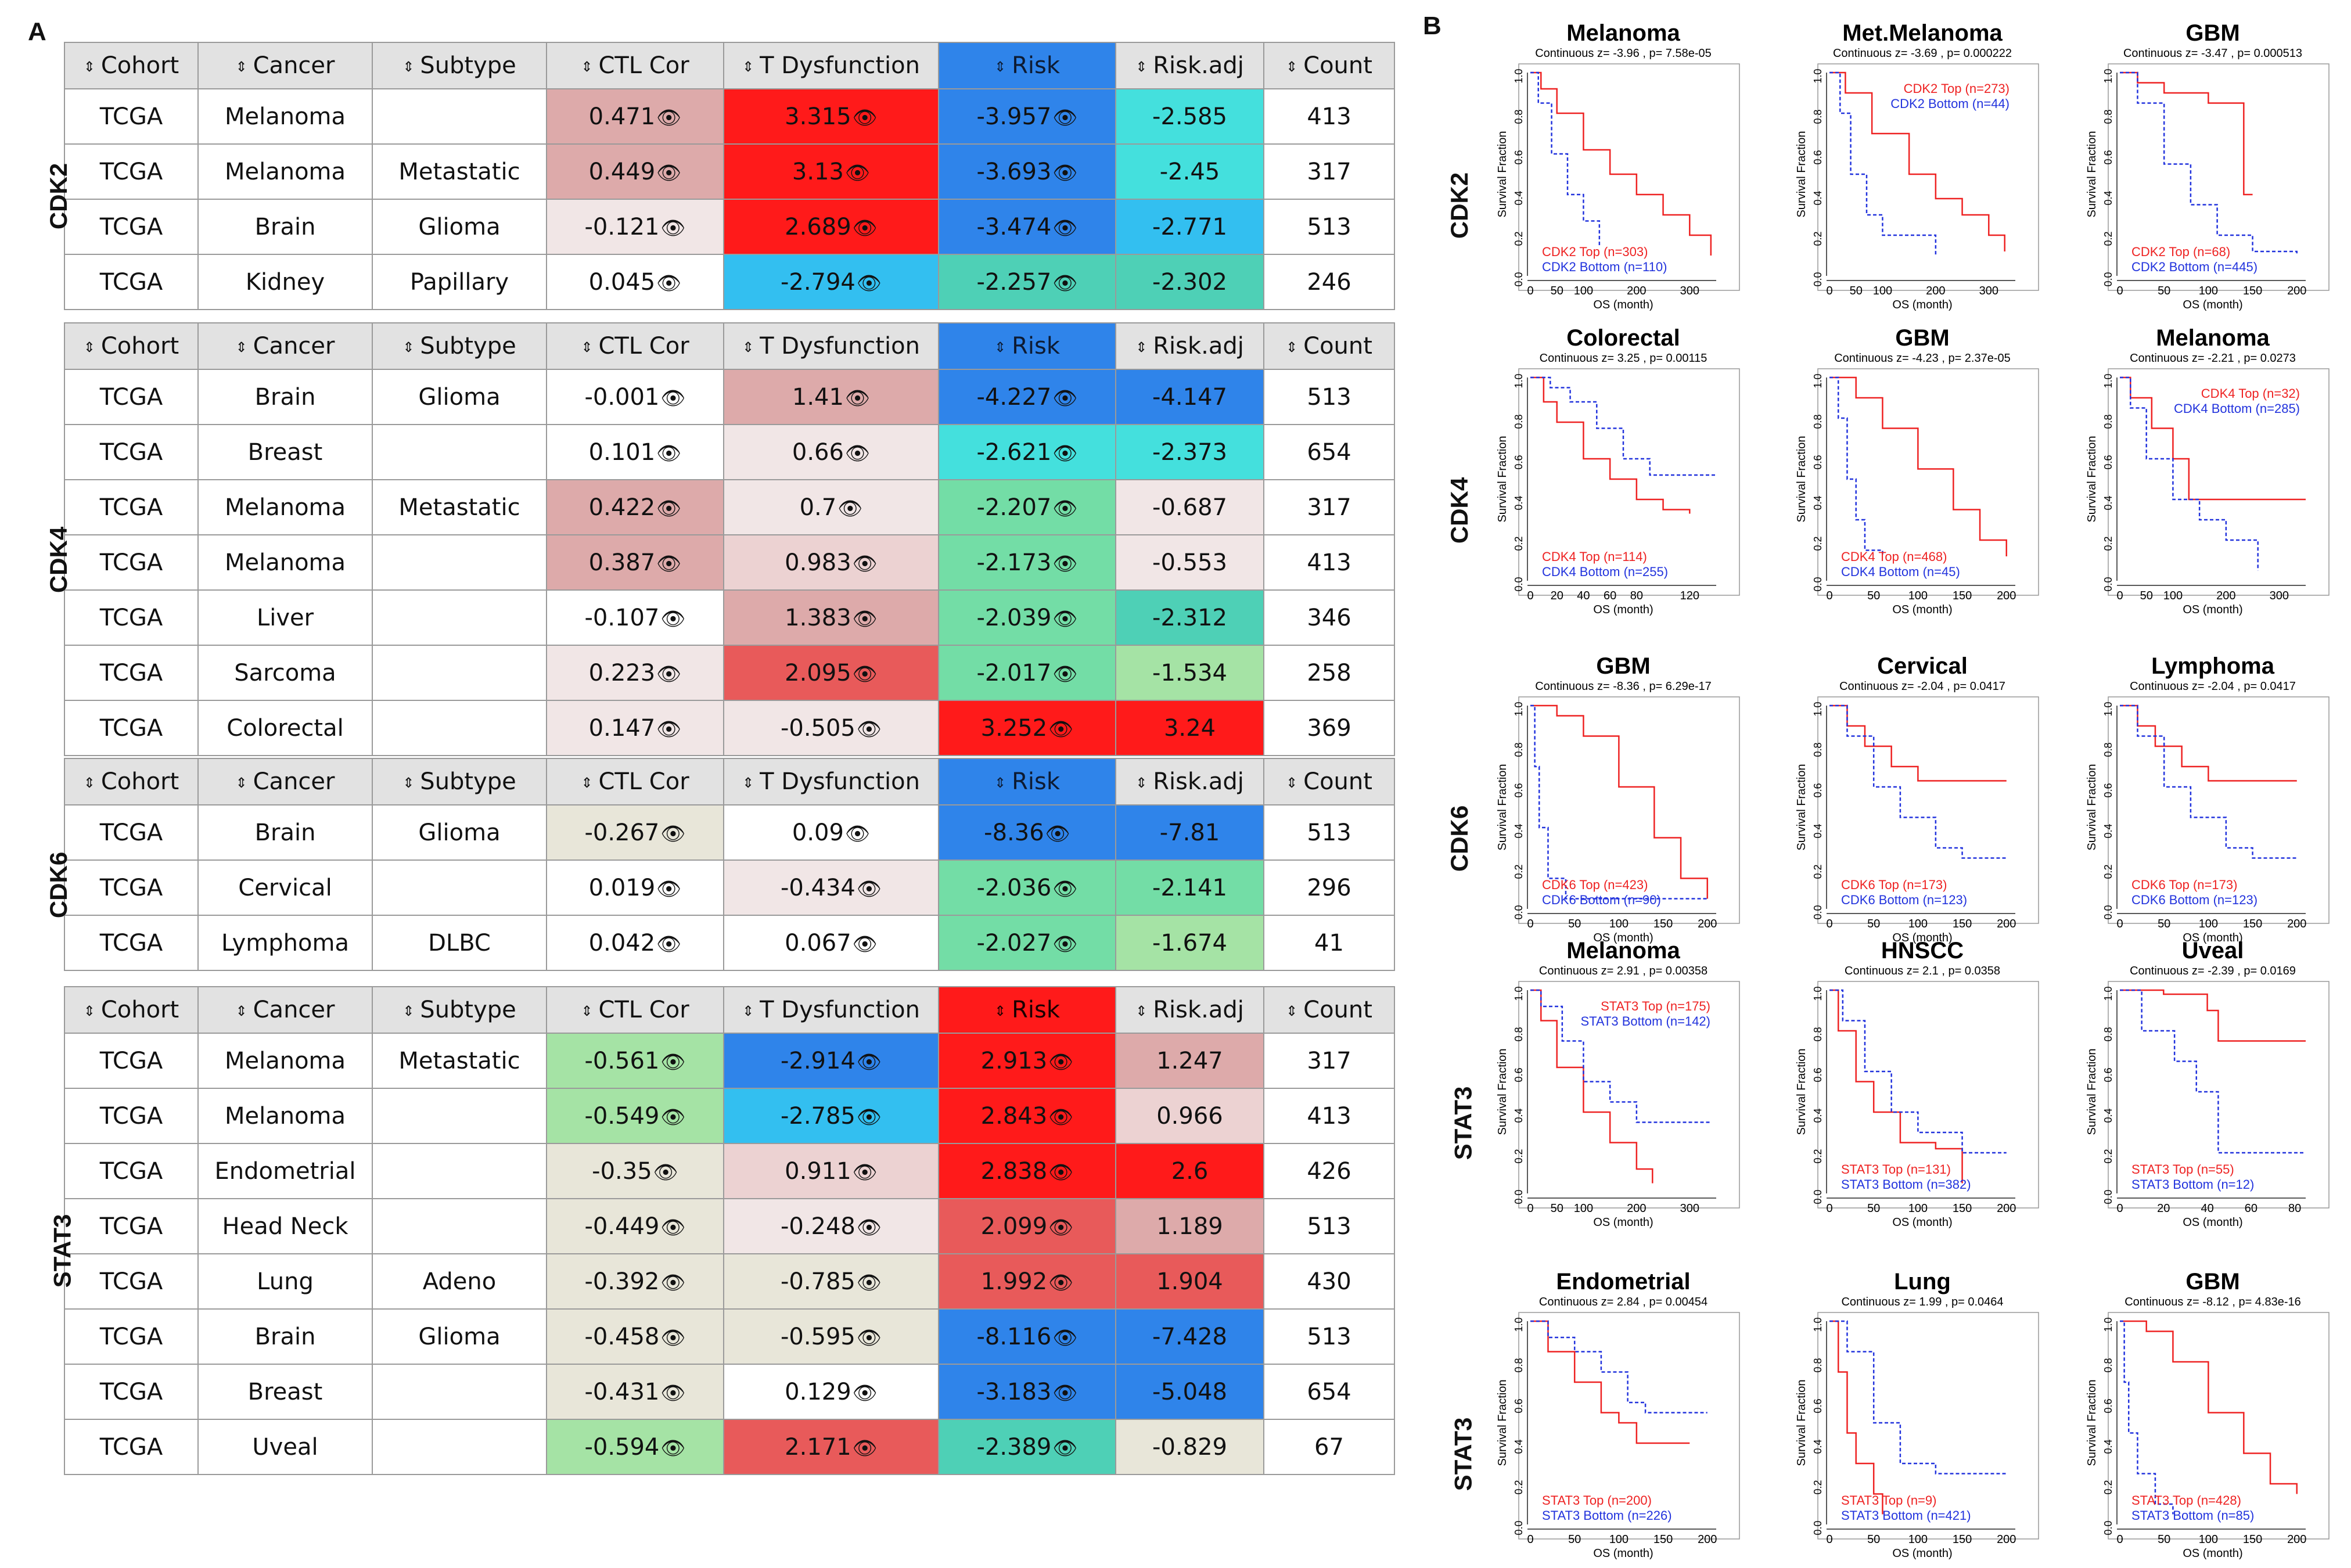 The height and width of the screenshot is (1568, 2351). What do you see at coordinates (1027, 1116) in the screenshot?
I see `risk-cell: 2.843👁` at bounding box center [1027, 1116].